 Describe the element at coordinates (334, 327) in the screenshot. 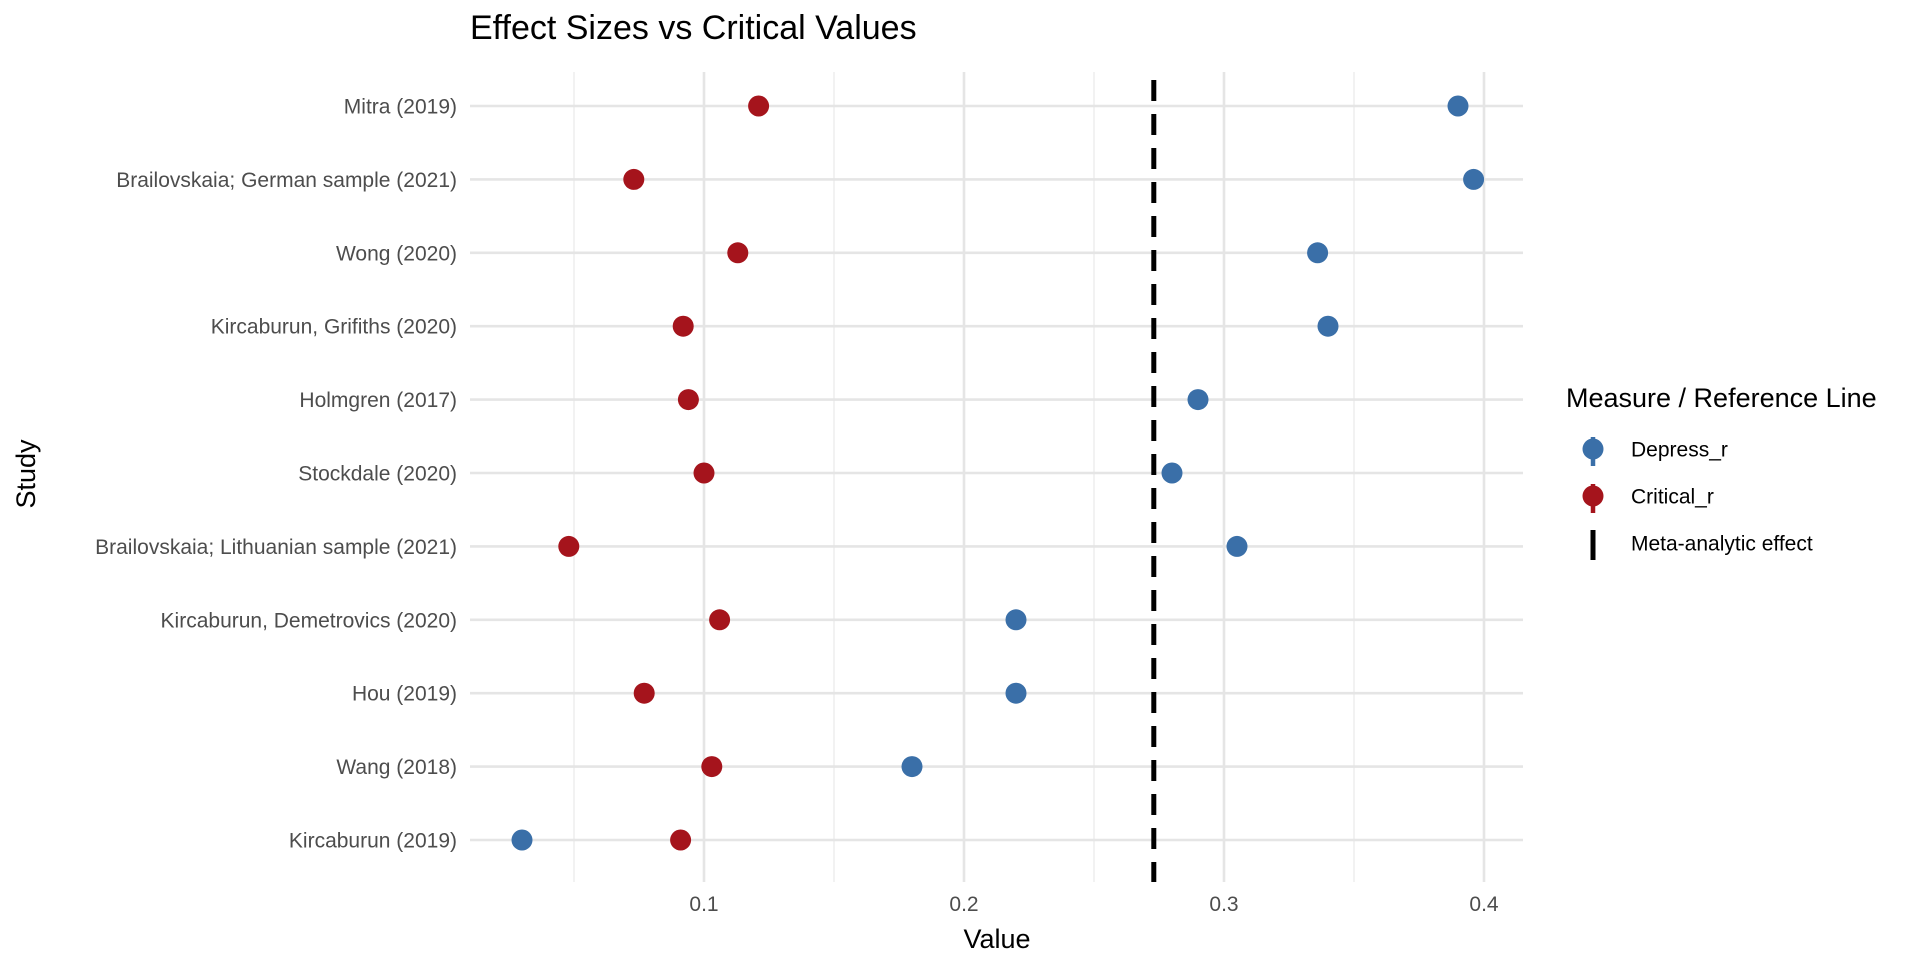

I see `y-tick-label: Kircaburun, Grifiths (2020)` at that location.